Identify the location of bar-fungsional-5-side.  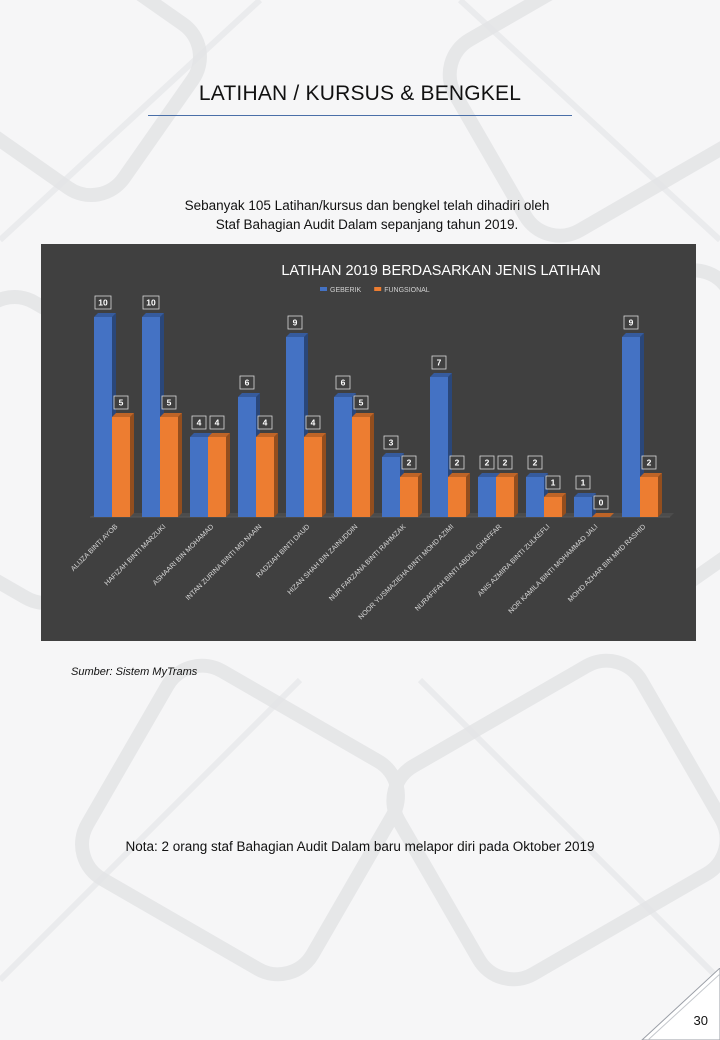
(324, 475).